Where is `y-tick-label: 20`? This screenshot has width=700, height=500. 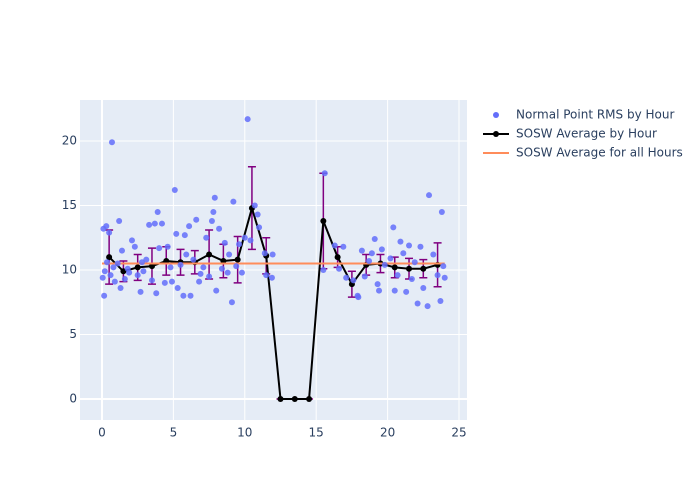
y-tick-label: 20 is located at coordinates (69, 141).